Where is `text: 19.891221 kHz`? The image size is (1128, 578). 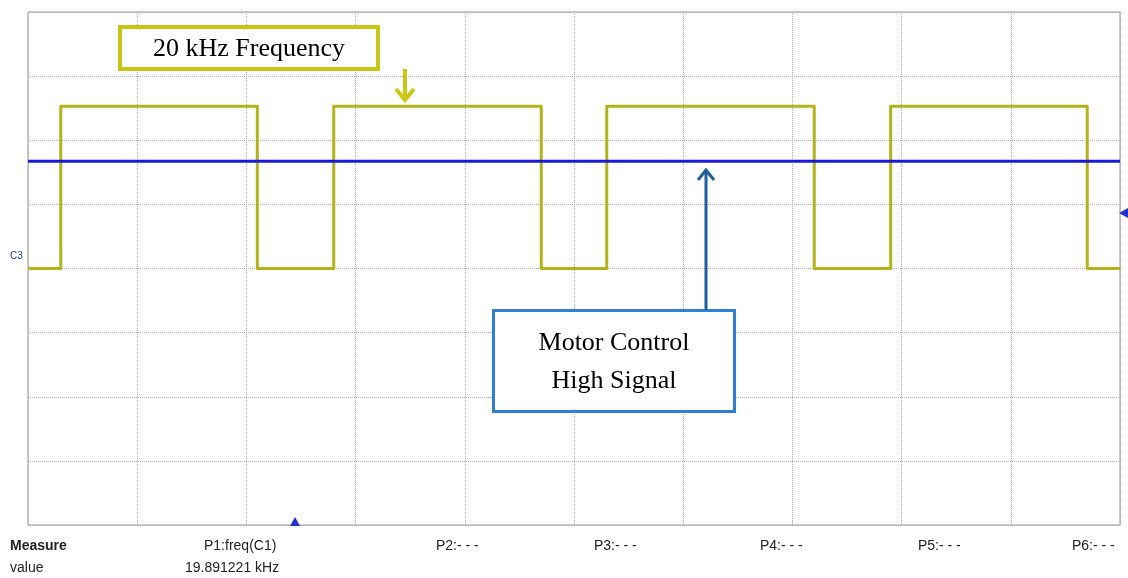
text: 19.891221 kHz is located at coordinates (232, 567).